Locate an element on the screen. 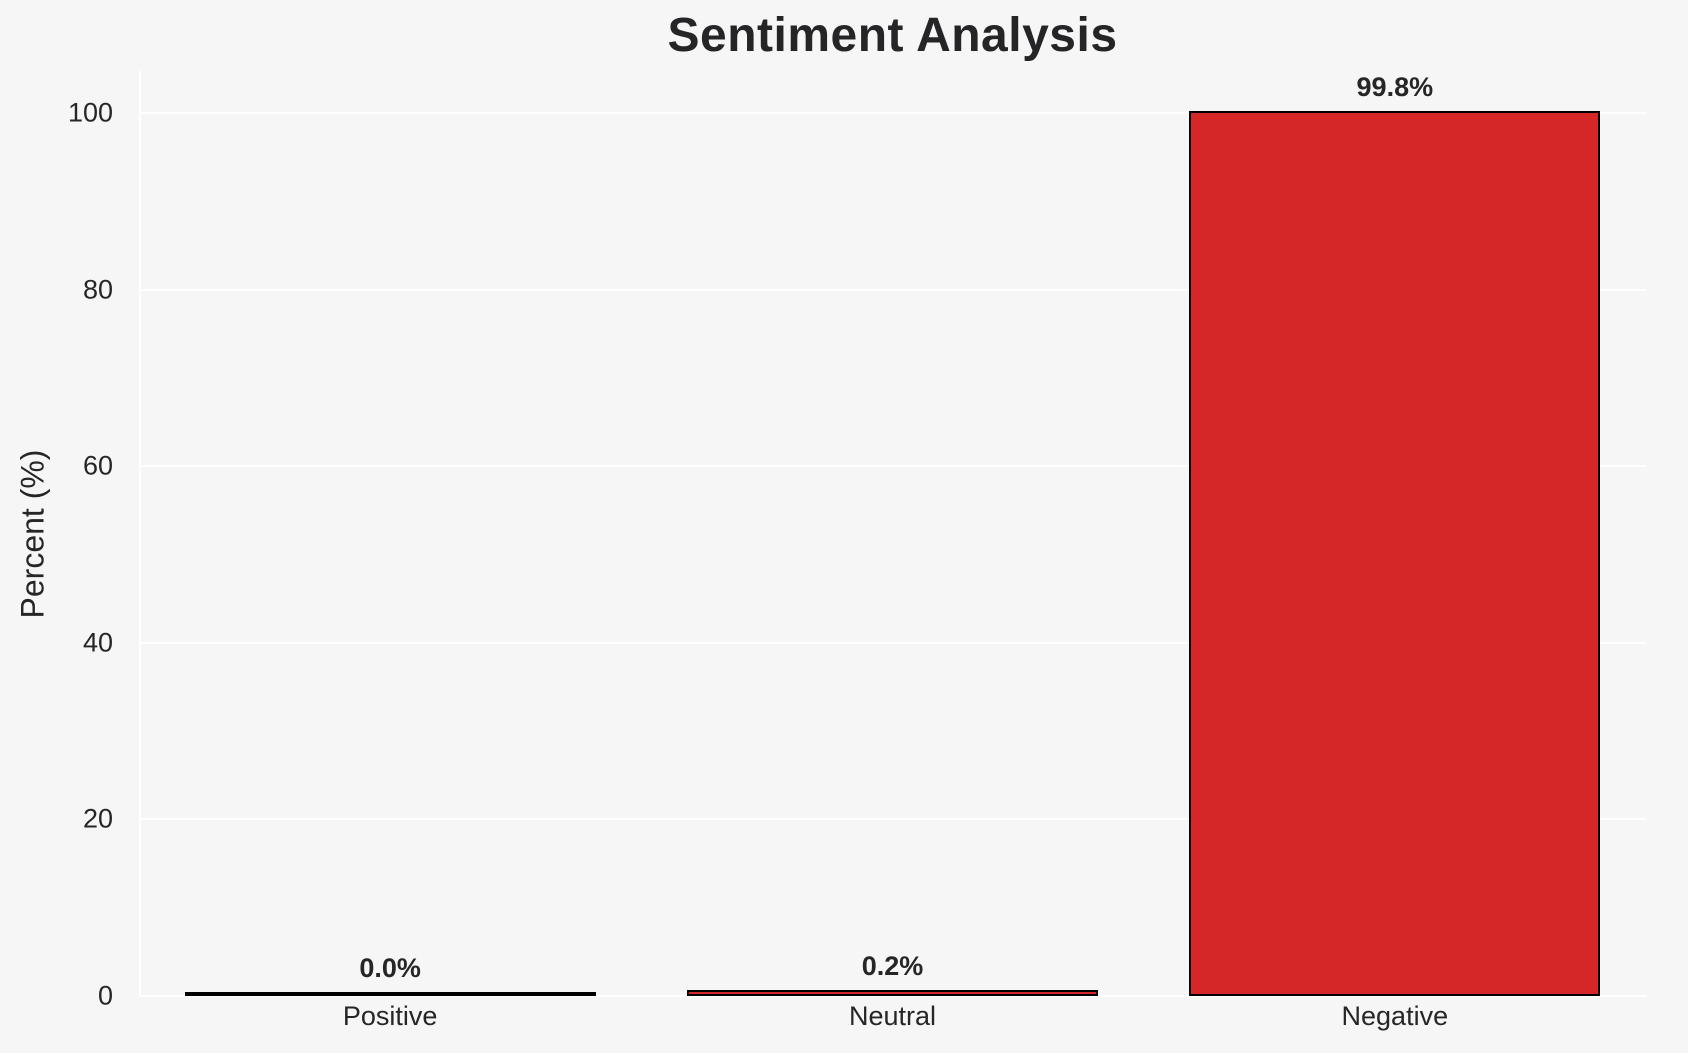 This screenshot has height=1053, width=1688. y-axis-tick-labels: 0 20 40 60 80 100 is located at coordinates (63, 540).